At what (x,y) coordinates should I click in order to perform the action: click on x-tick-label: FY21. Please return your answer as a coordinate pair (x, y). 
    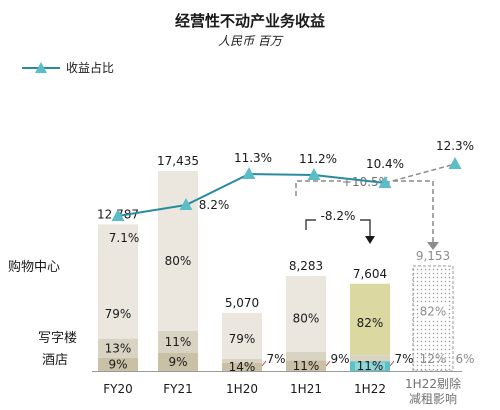
    Looking at the image, I should click on (178, 389).